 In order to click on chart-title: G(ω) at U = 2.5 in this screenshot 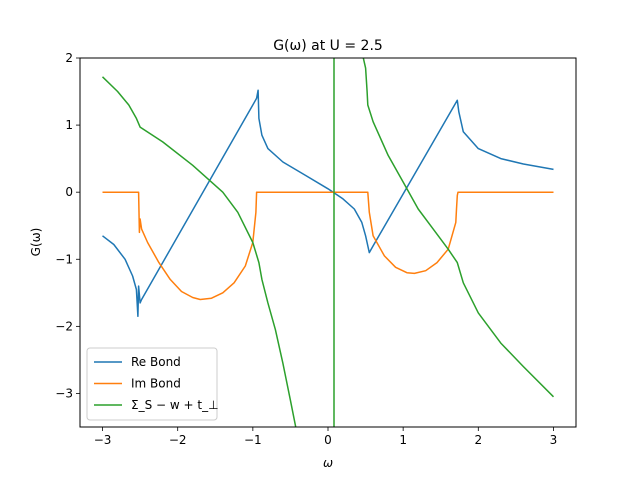, I will do `click(328, 46)`.